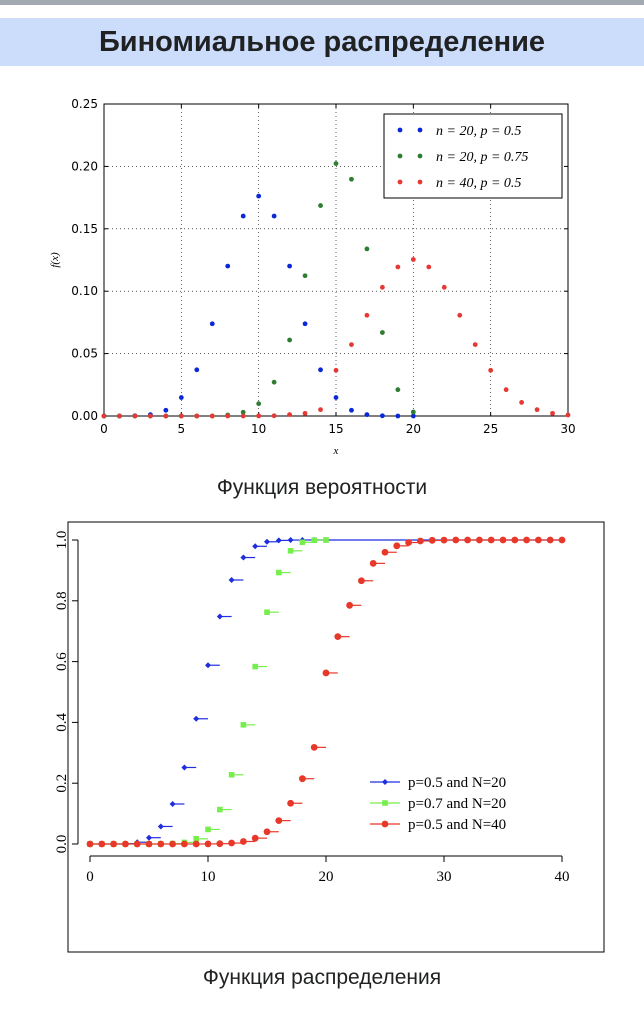 This screenshot has height=1012, width=644. I want to click on pmf-legend-label: n = 20, p = 0.5, so click(478, 131).